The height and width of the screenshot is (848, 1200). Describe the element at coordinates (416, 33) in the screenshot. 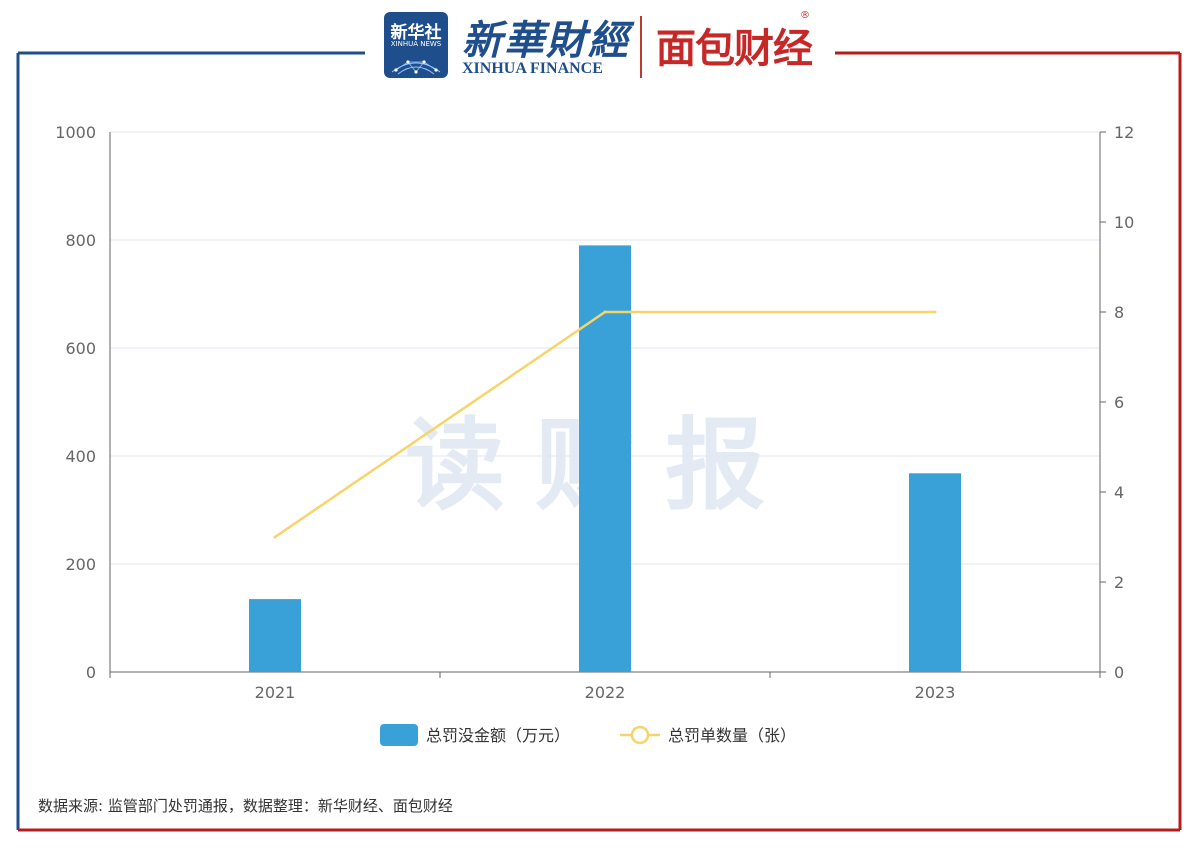

I see `xinhua-news-cn: 新华社` at that location.